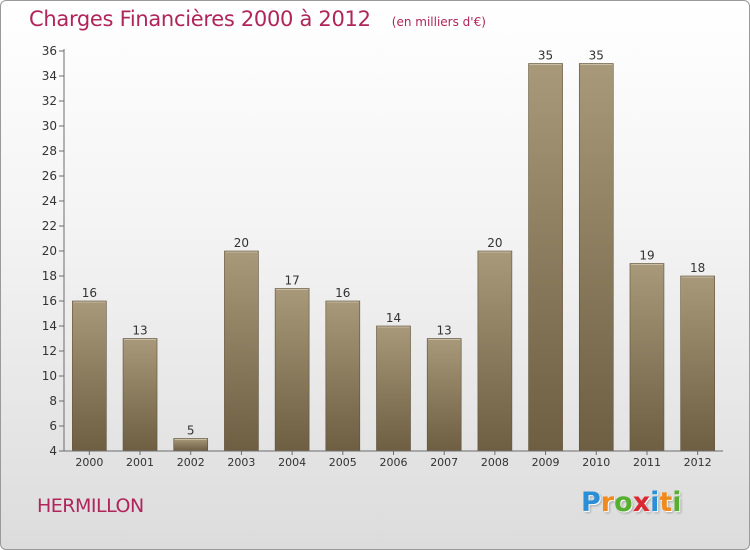 The image size is (750, 550). What do you see at coordinates (49, 351) in the screenshot?
I see `y-tick-label: 12` at bounding box center [49, 351].